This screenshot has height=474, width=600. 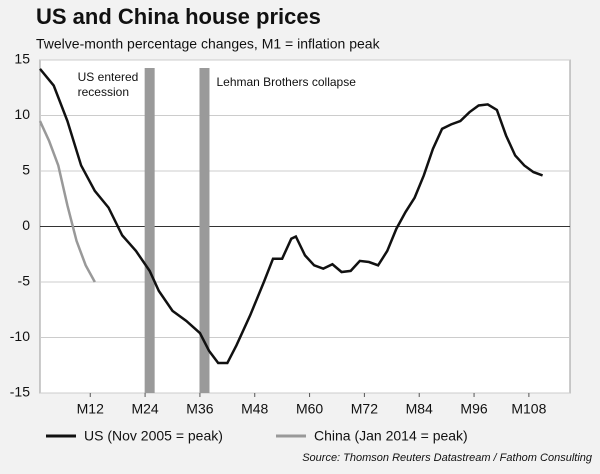 What do you see at coordinates (108, 77) in the screenshot?
I see `event-label: US entered` at bounding box center [108, 77].